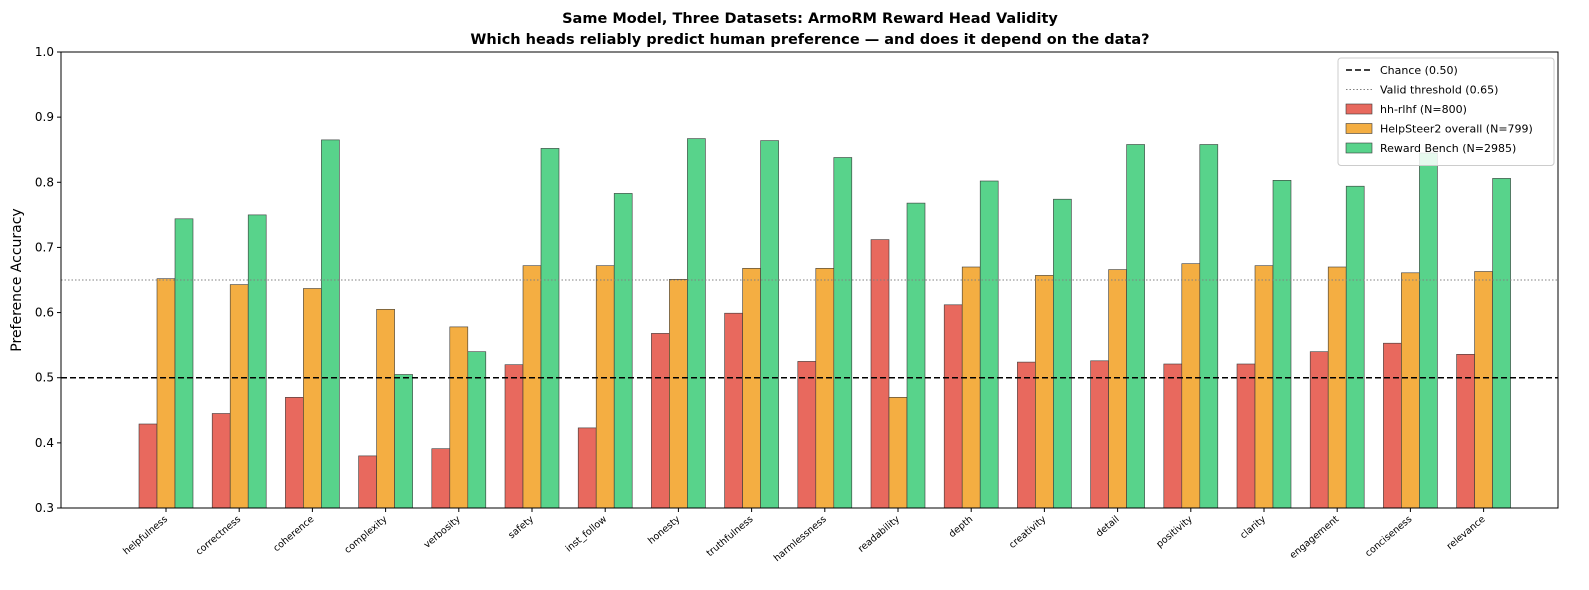 This screenshot has width=1589, height=590. Describe the element at coordinates (44, 443) in the screenshot. I see `y-tick-label: 0.4` at that location.